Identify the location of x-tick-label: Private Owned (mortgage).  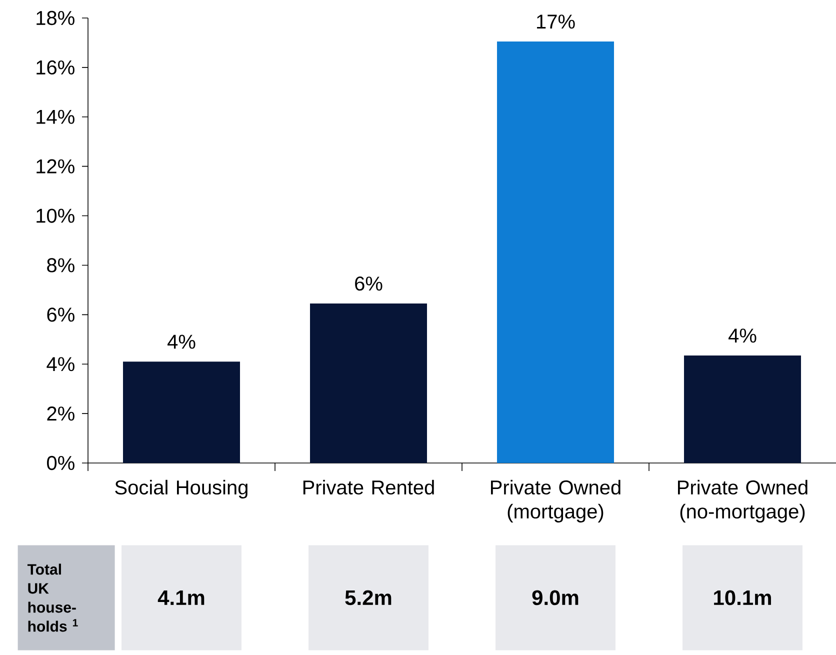
(555, 501).